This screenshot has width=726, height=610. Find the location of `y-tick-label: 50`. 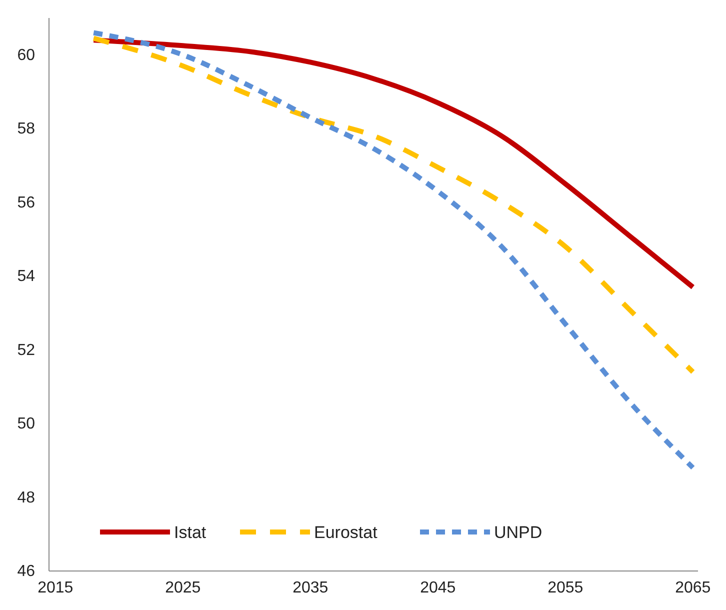

y-tick-label: 50 is located at coordinates (26, 424).